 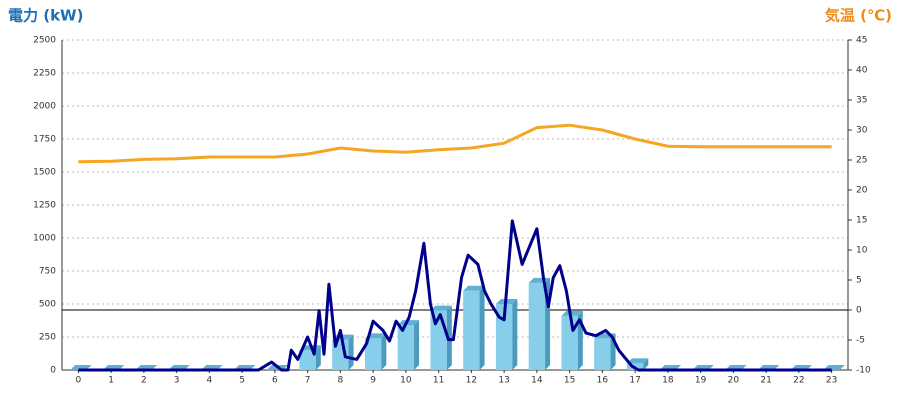 I want to click on y2-tick-label: -5, so click(x=860, y=341).